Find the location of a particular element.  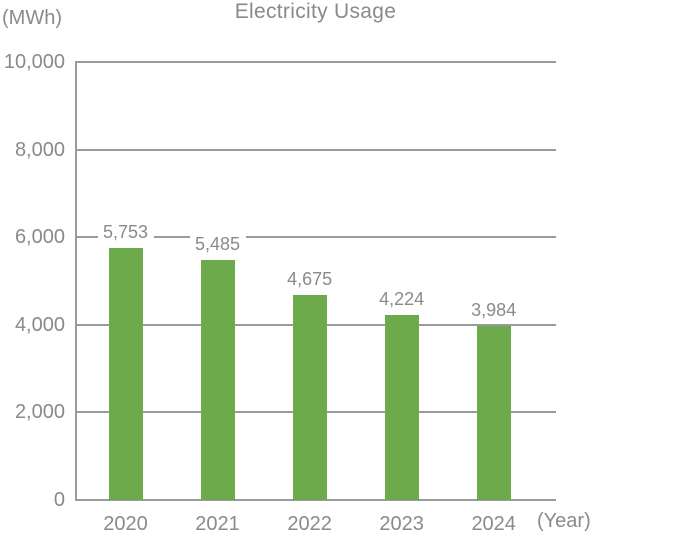

x-tick-label: 2020 is located at coordinates (125, 524).